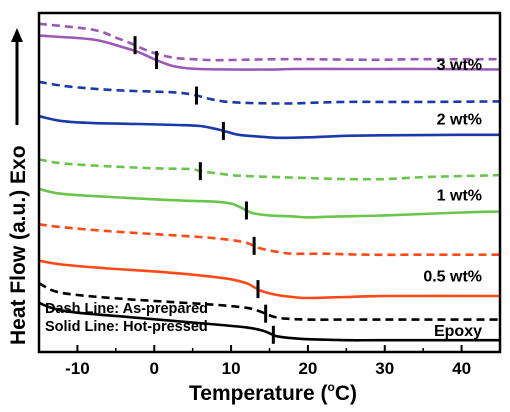  I want to click on curve-0-5-wt-solid, so click(269, 279).